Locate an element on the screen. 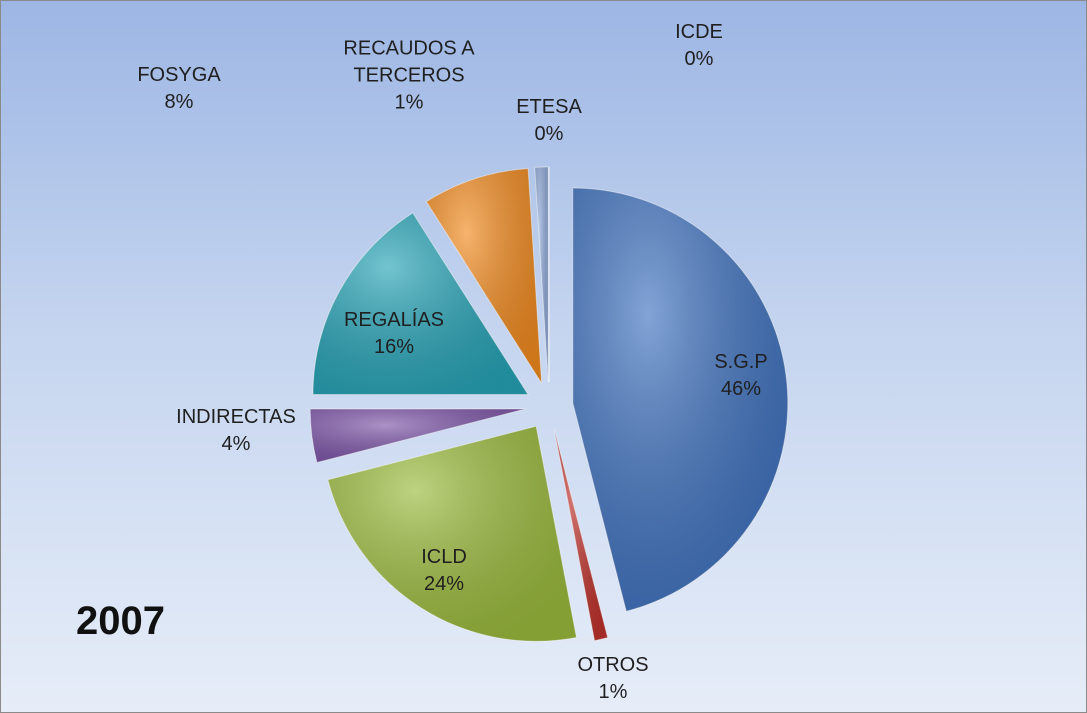 The image size is (1087, 713). value-label: 16% is located at coordinates (394, 347).